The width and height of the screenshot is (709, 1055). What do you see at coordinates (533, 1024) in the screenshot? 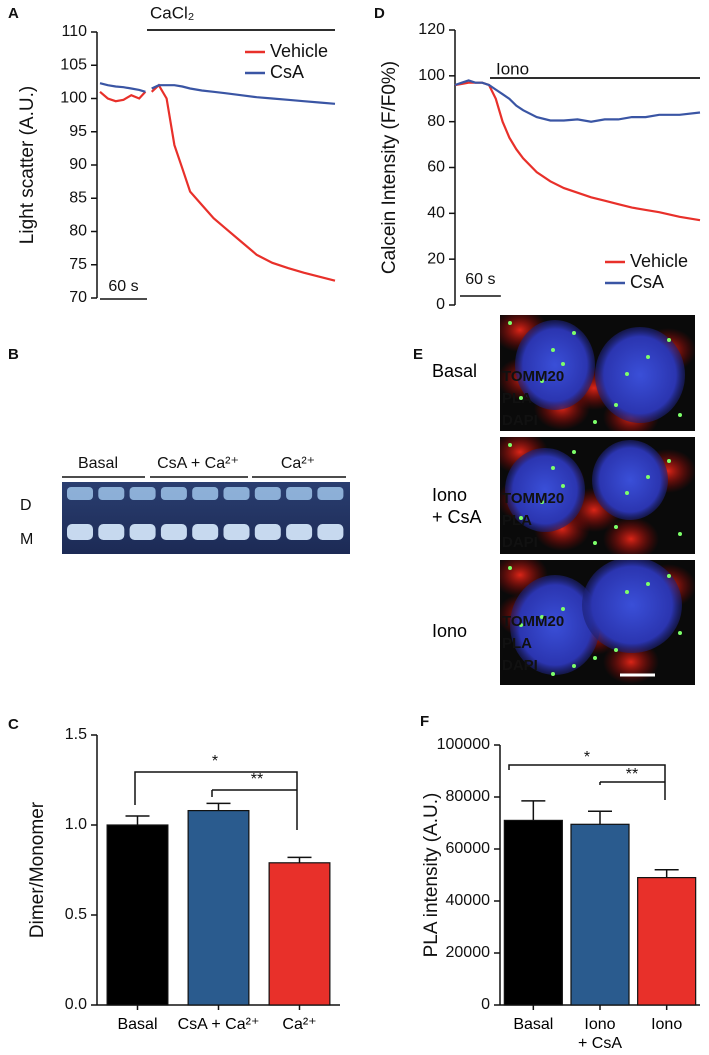
I see `x-tick-label: Basal` at bounding box center [533, 1024].